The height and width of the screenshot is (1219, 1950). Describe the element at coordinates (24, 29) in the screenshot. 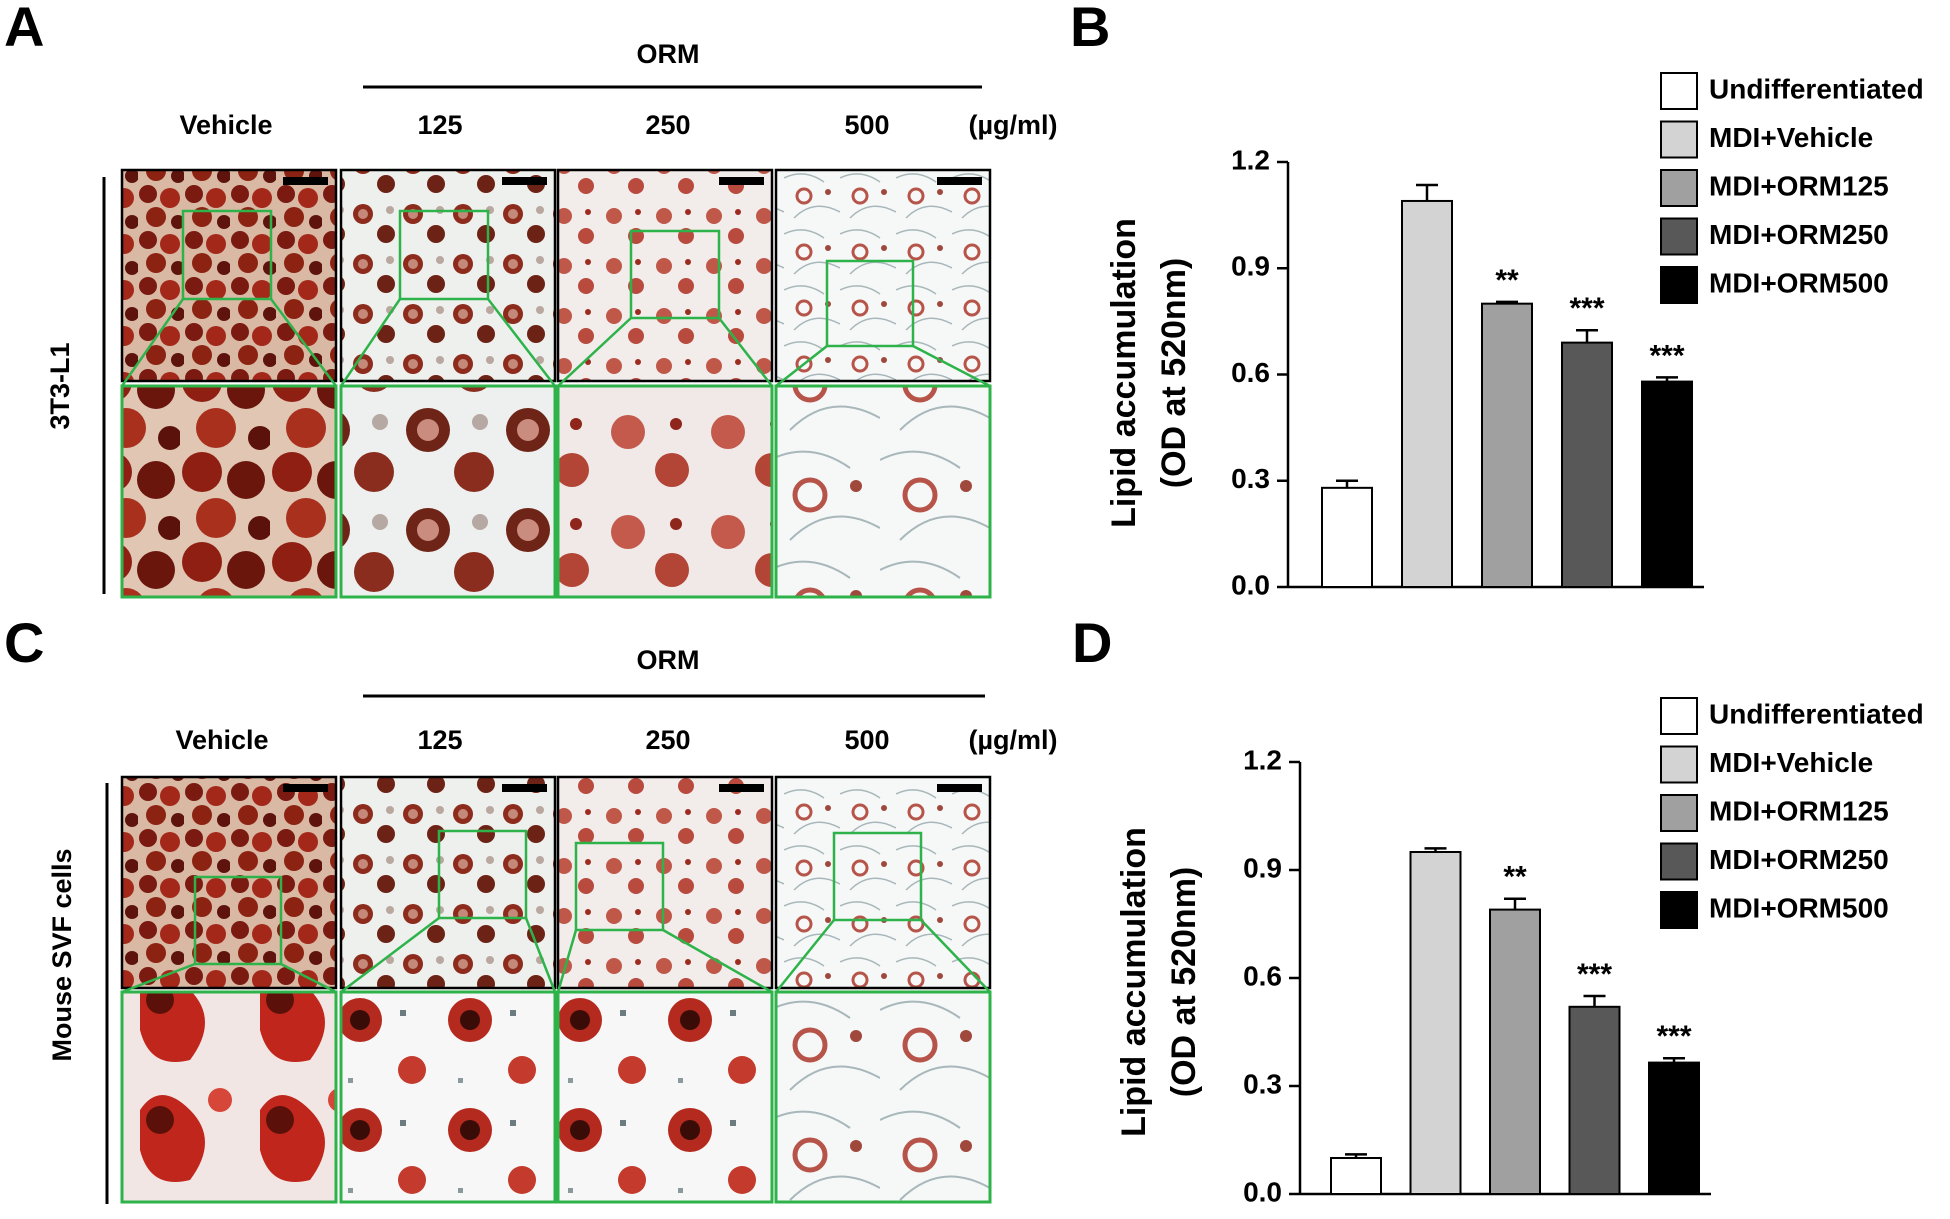

I see `panel-label: A` at that location.